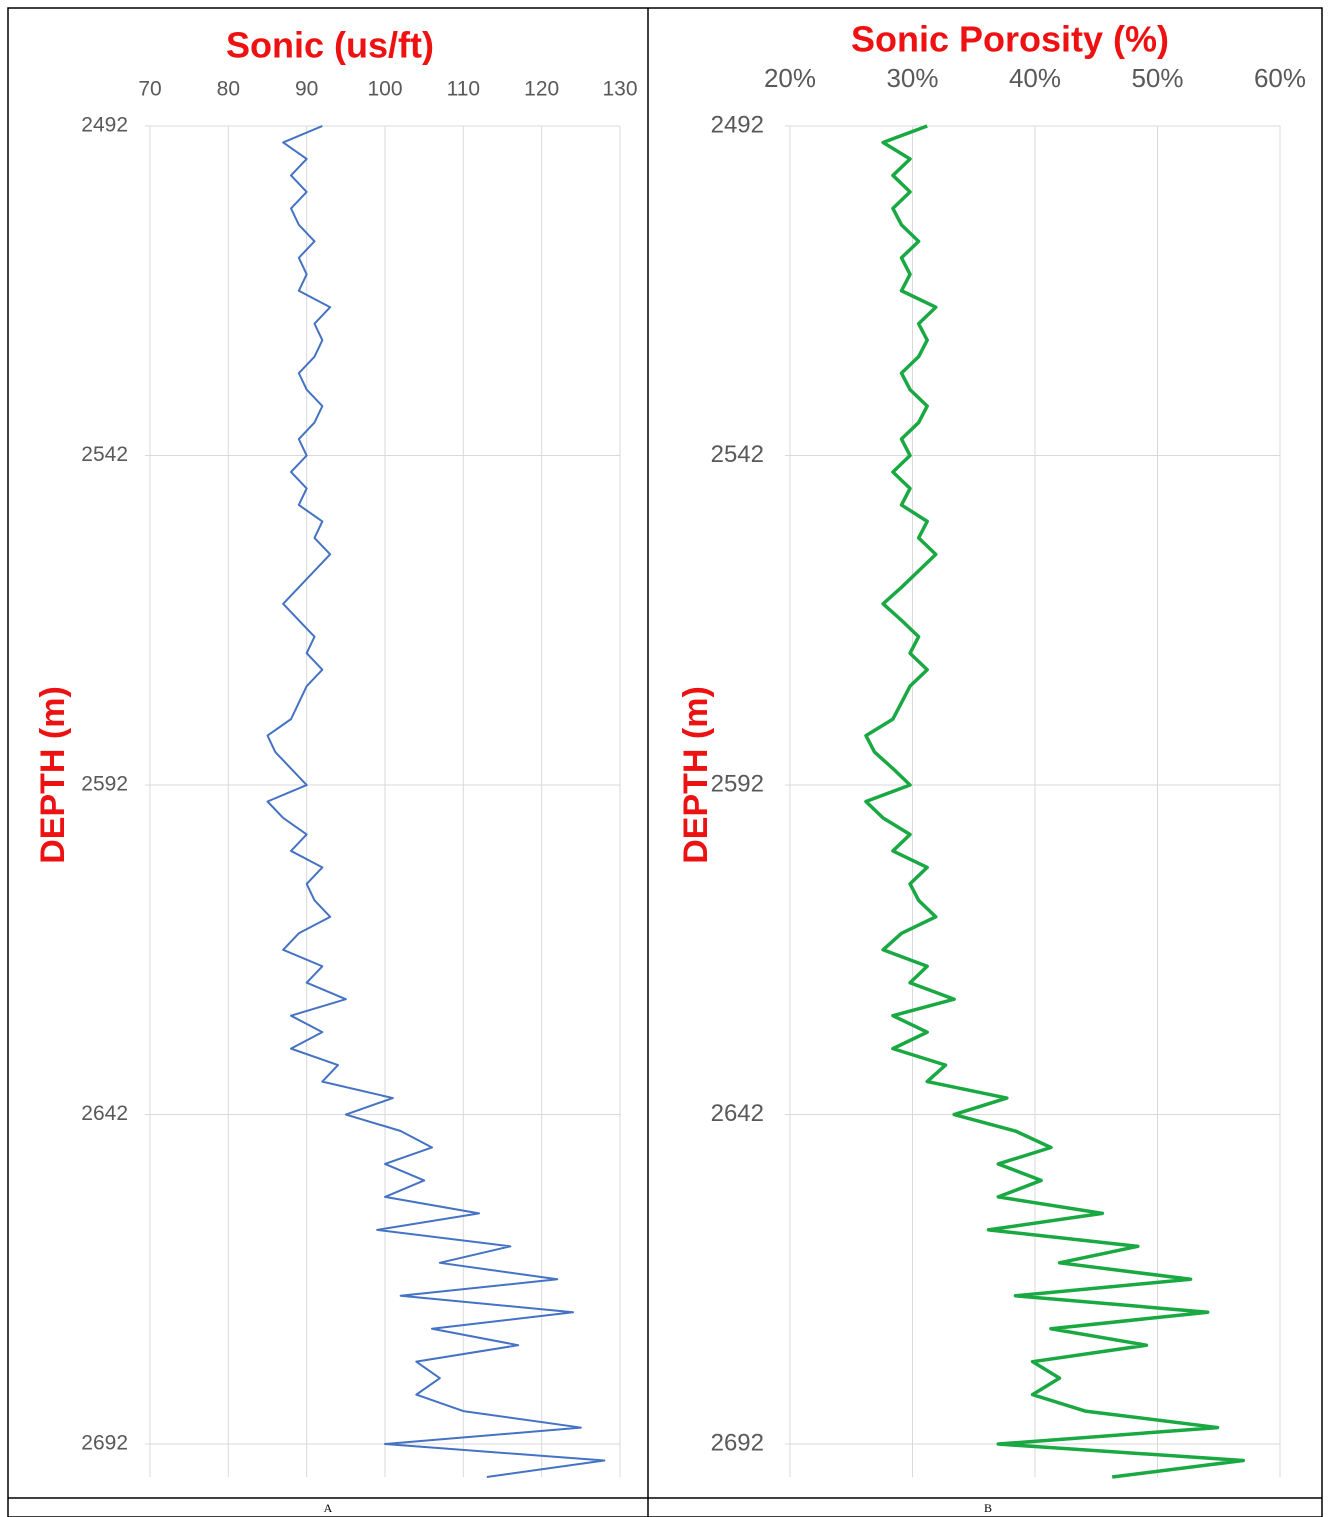 This screenshot has width=1330, height=1517. Describe the element at coordinates (384, 89) in the screenshot. I see `x-tick-label: 100` at that location.